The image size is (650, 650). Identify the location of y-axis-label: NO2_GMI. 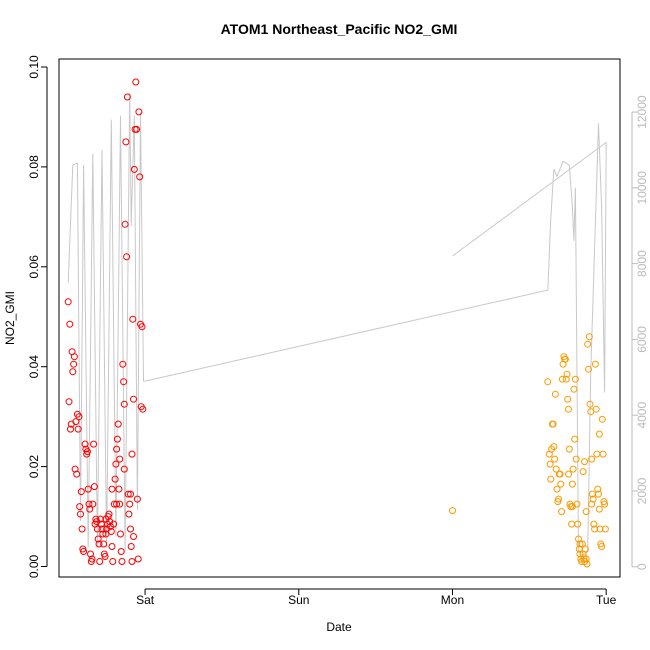
(10, 318).